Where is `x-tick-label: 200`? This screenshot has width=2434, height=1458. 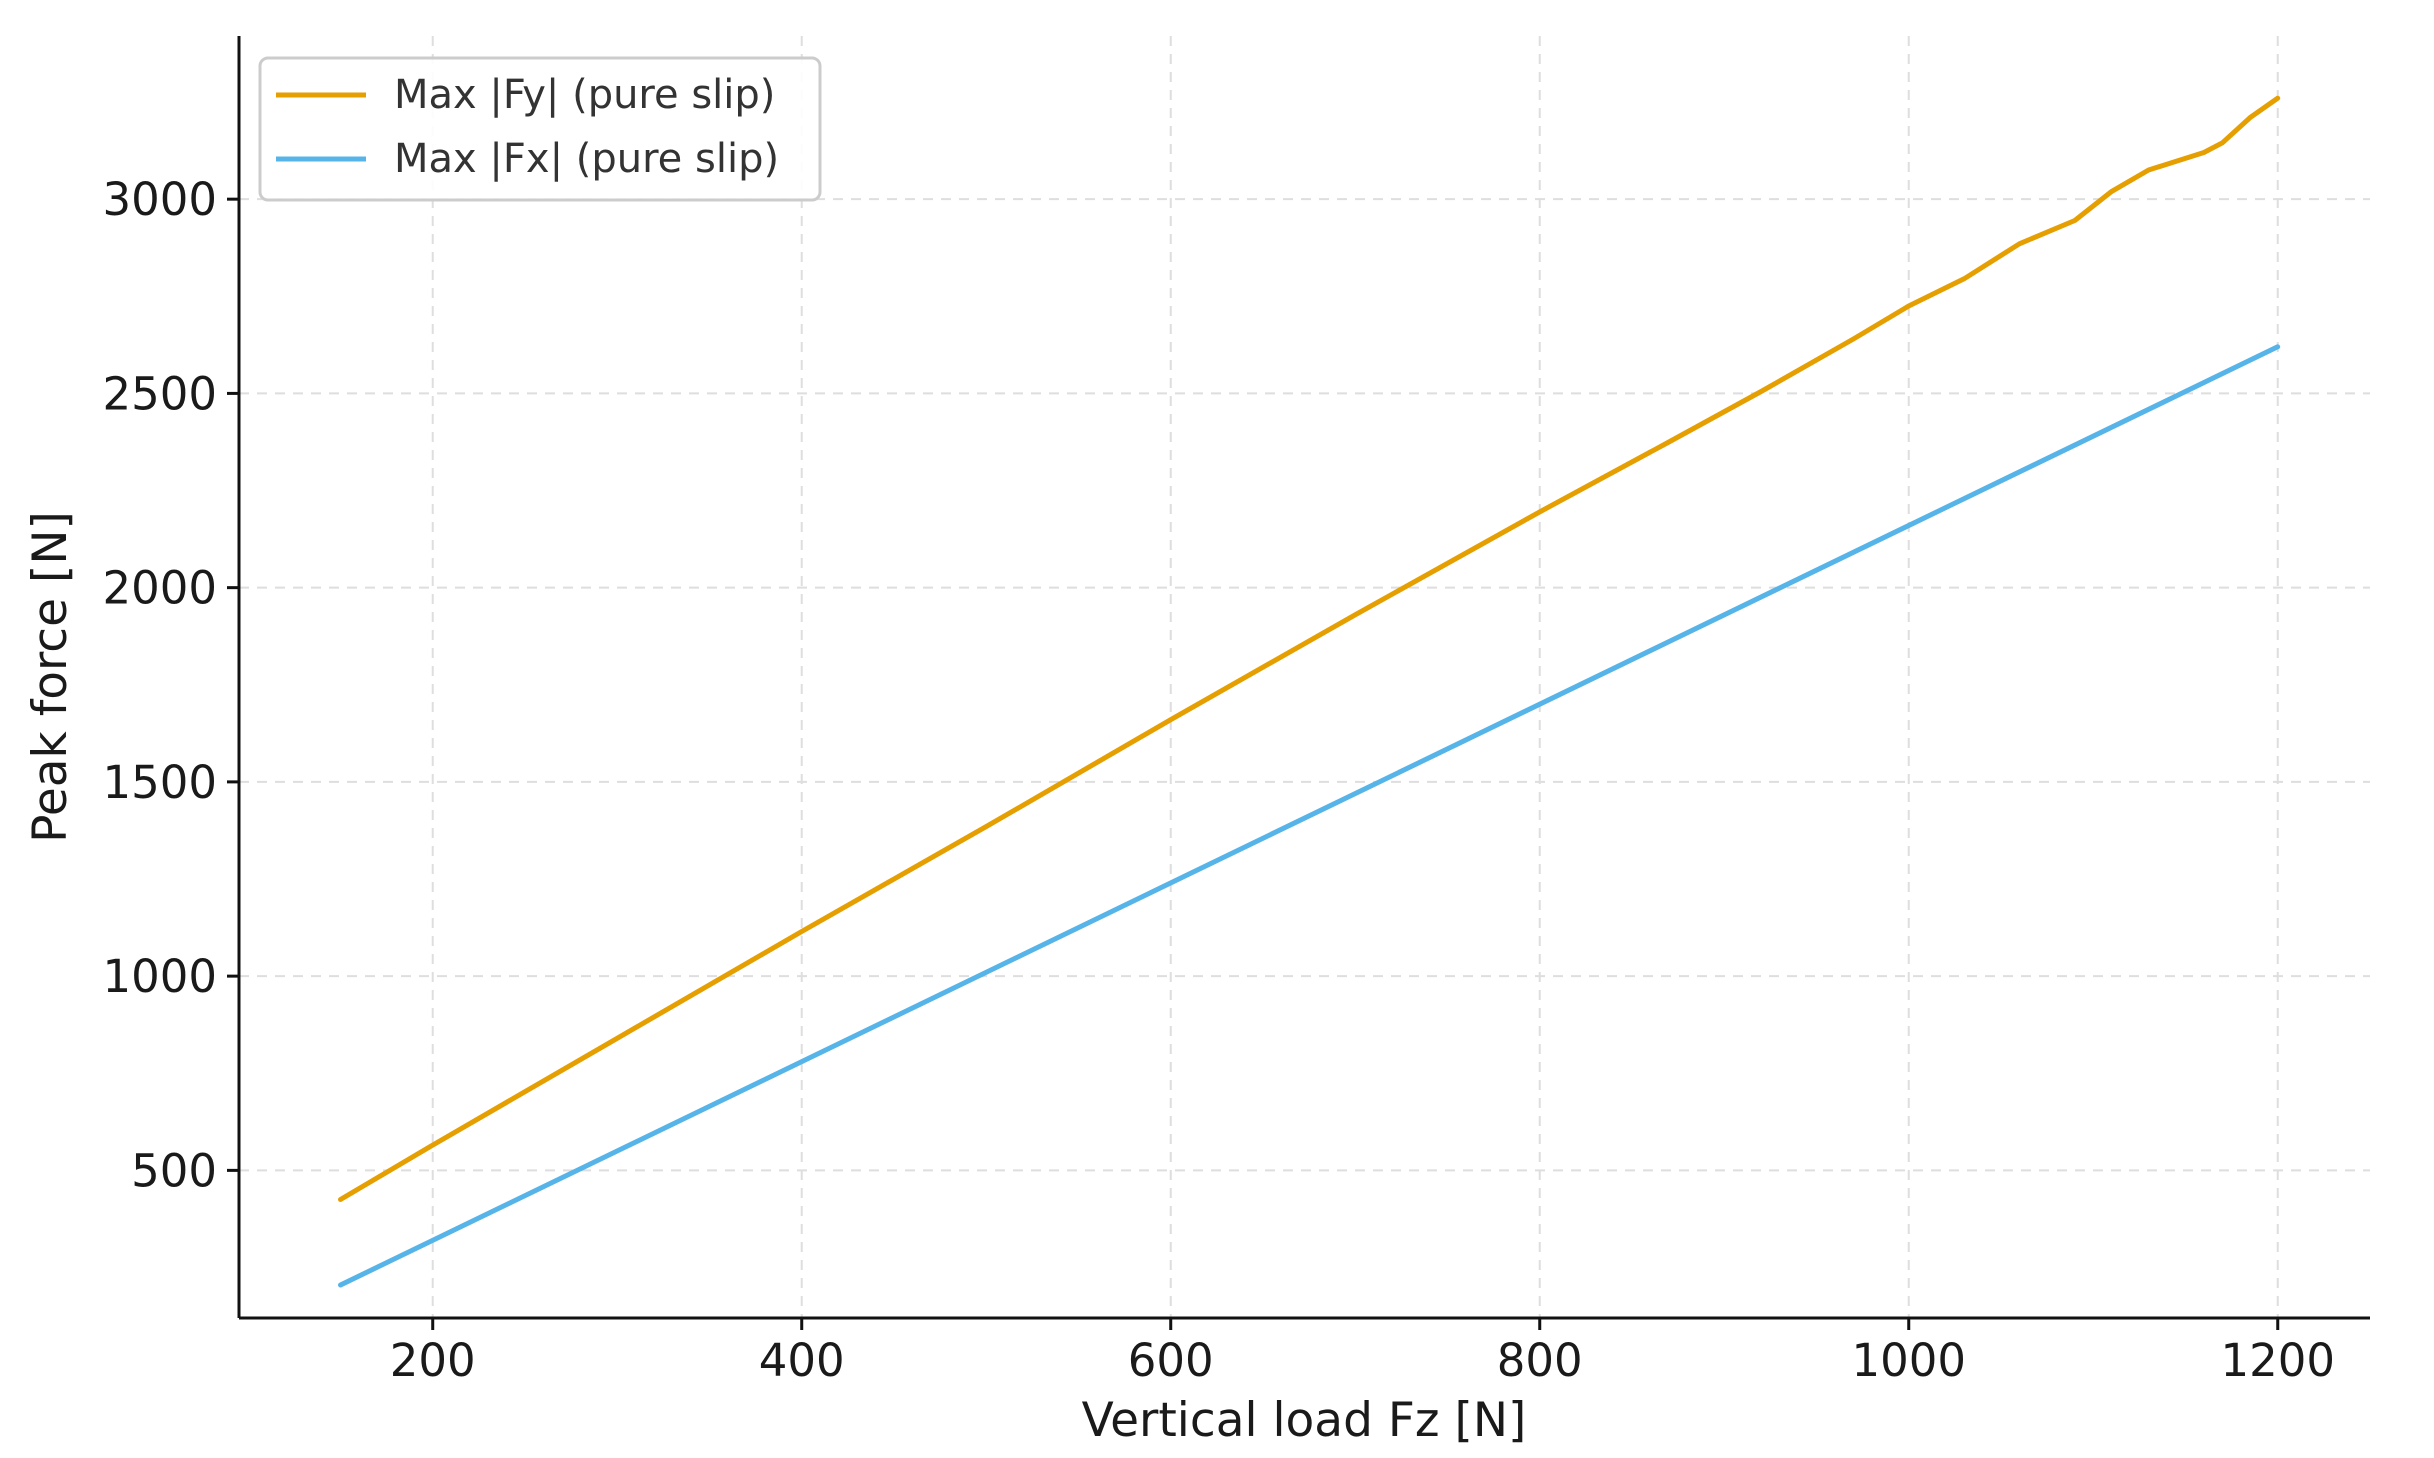 x-tick-label: 200 is located at coordinates (433, 1360).